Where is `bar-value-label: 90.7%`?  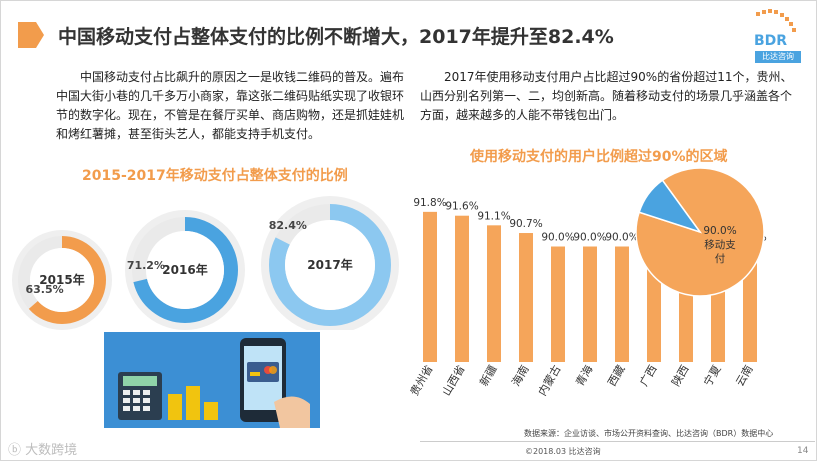 bar-value-label: 90.7% is located at coordinates (525, 224).